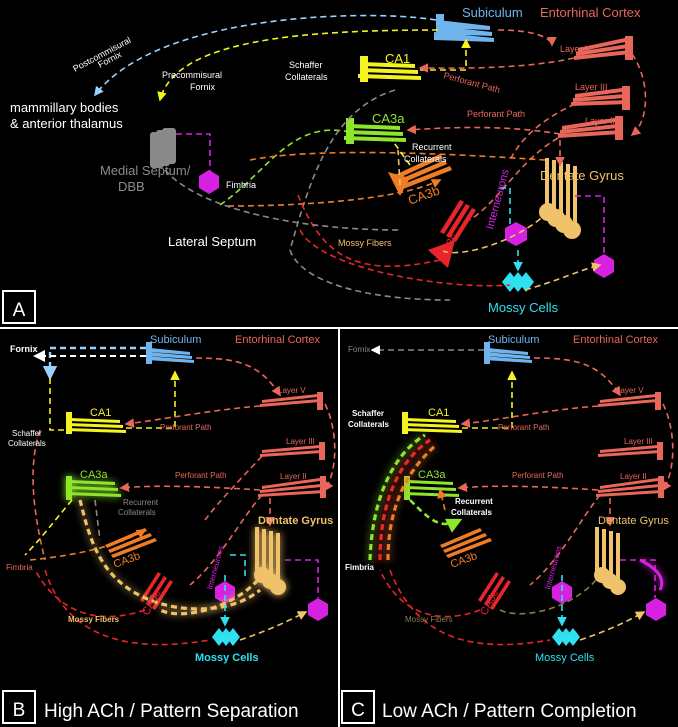 The width and height of the screenshot is (678, 727). I want to click on layer-iii-cells, so click(600, 98).